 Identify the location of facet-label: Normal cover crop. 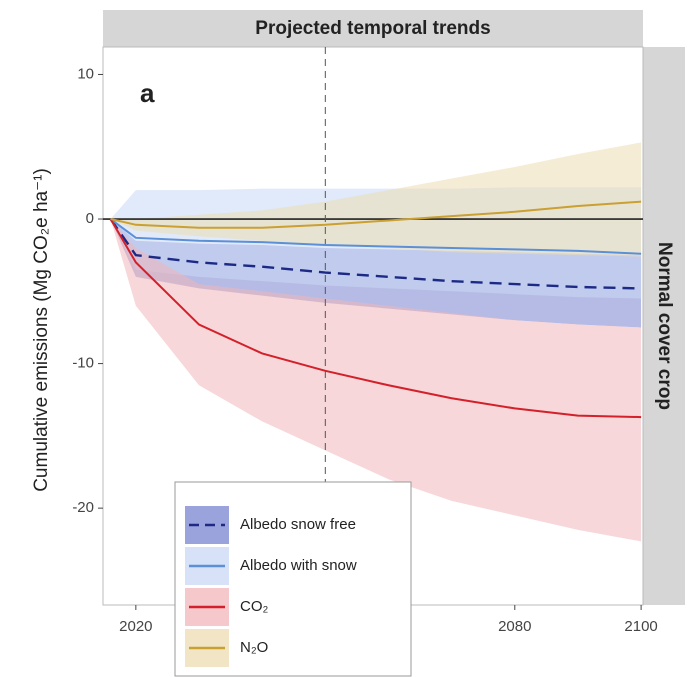
(664, 326).